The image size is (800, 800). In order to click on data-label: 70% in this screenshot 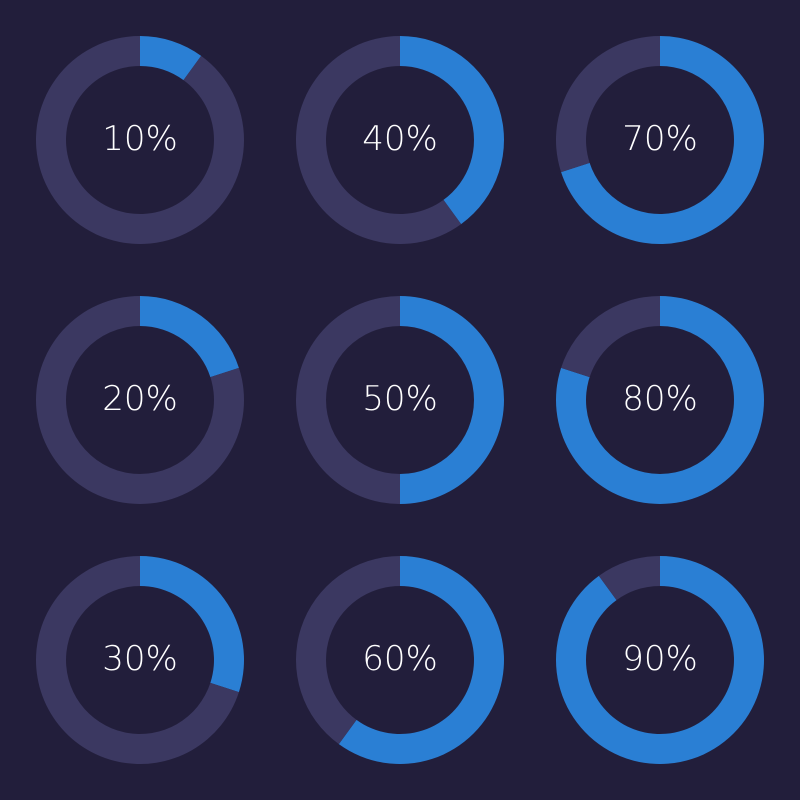, I will do `click(660, 139)`.